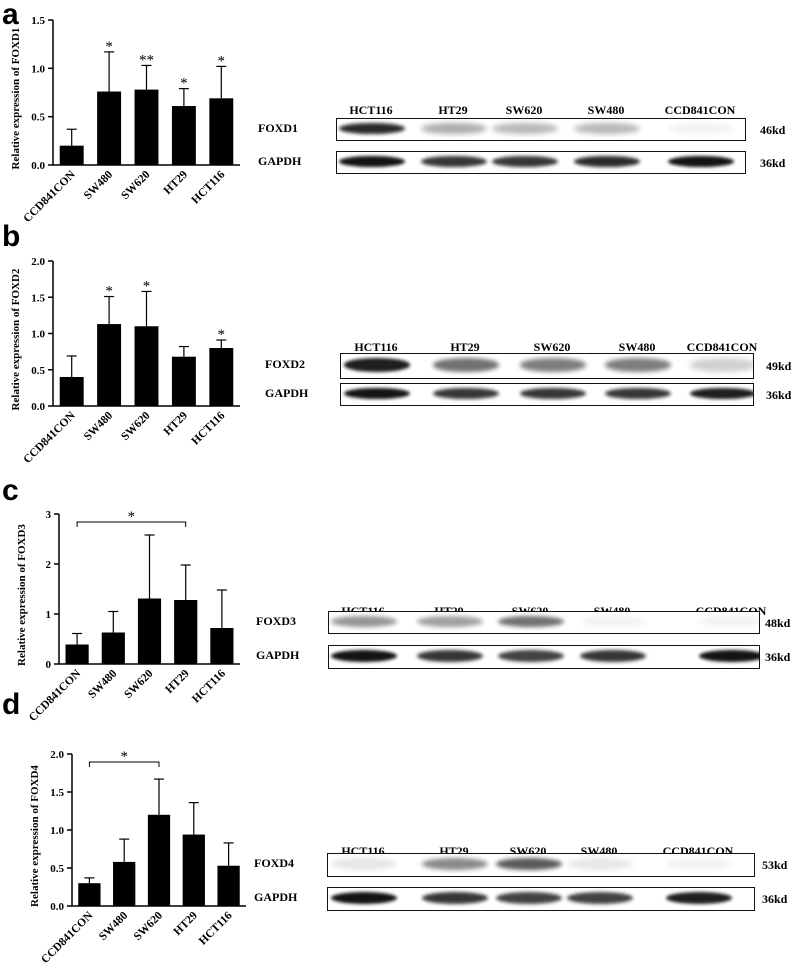  Describe the element at coordinates (278, 655) in the screenshot. I see `blot-row-label-GAPDH-c: GAPDH` at that location.